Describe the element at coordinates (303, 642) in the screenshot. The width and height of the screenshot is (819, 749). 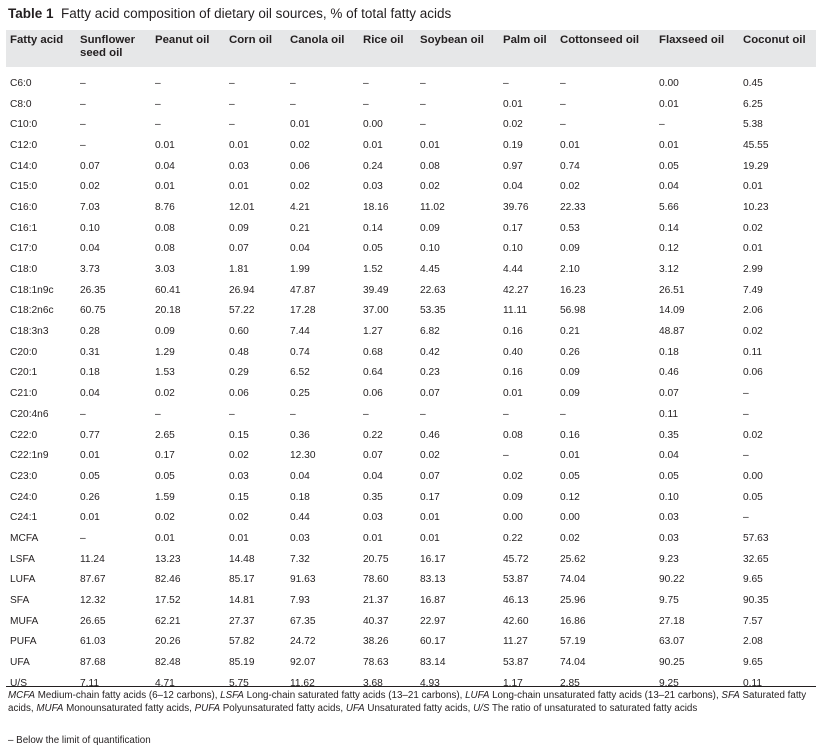
I see `value-cell: 24.72` at that location.